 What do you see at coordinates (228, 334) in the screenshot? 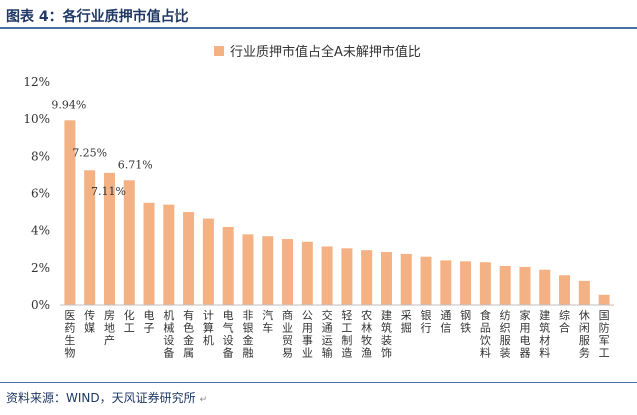
I see `x-tick-label: 电气设备` at bounding box center [228, 334].